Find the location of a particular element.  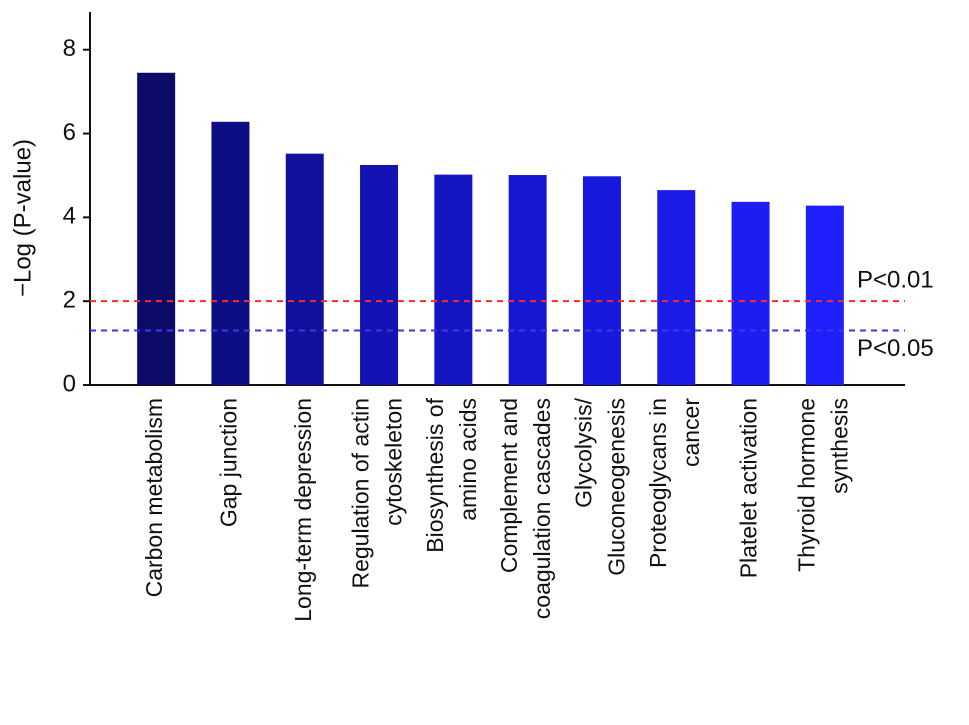

x-tick-label-line: Regulation of actin is located at coordinates (361, 493).